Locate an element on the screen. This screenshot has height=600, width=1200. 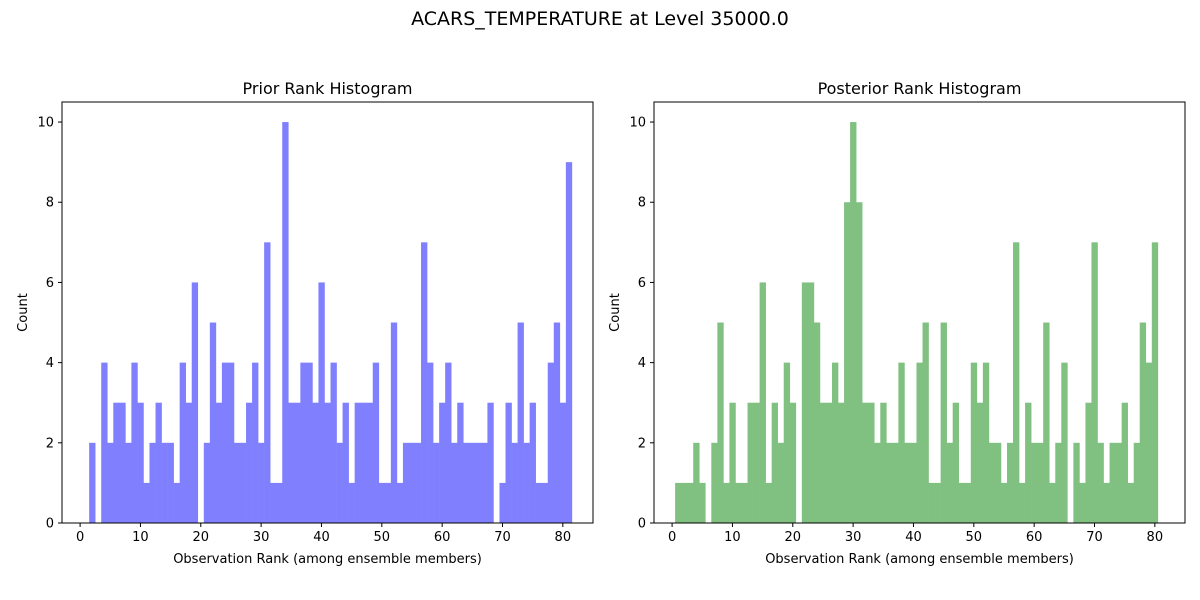
prior-ytick-label-8: 8 is located at coordinates (50, 203).